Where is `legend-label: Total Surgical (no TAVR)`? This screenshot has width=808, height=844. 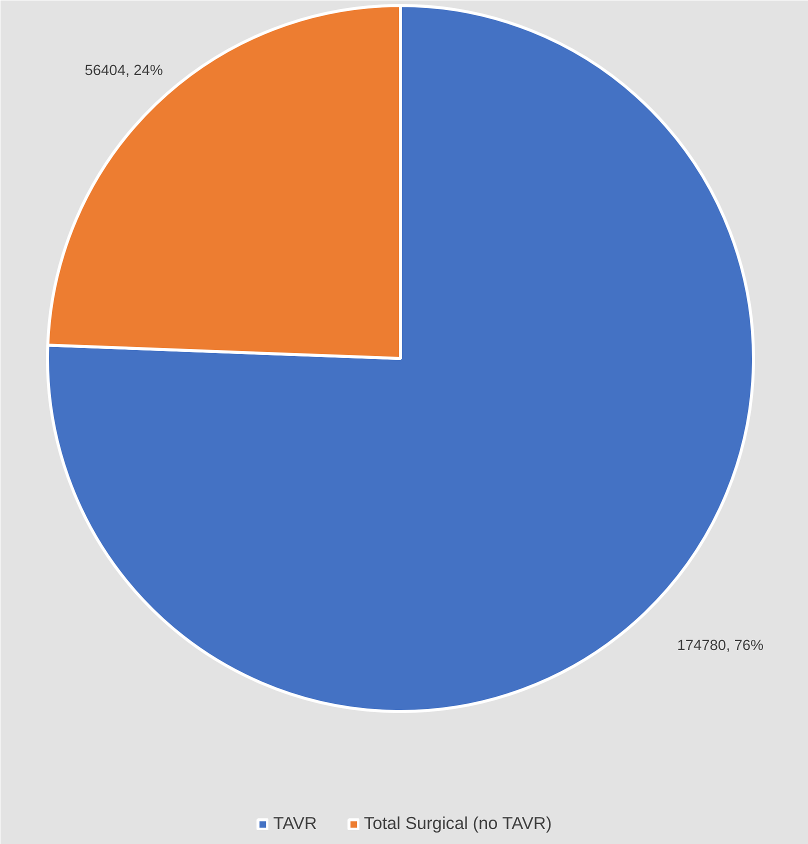 legend-label: Total Surgical (no TAVR) is located at coordinates (458, 823).